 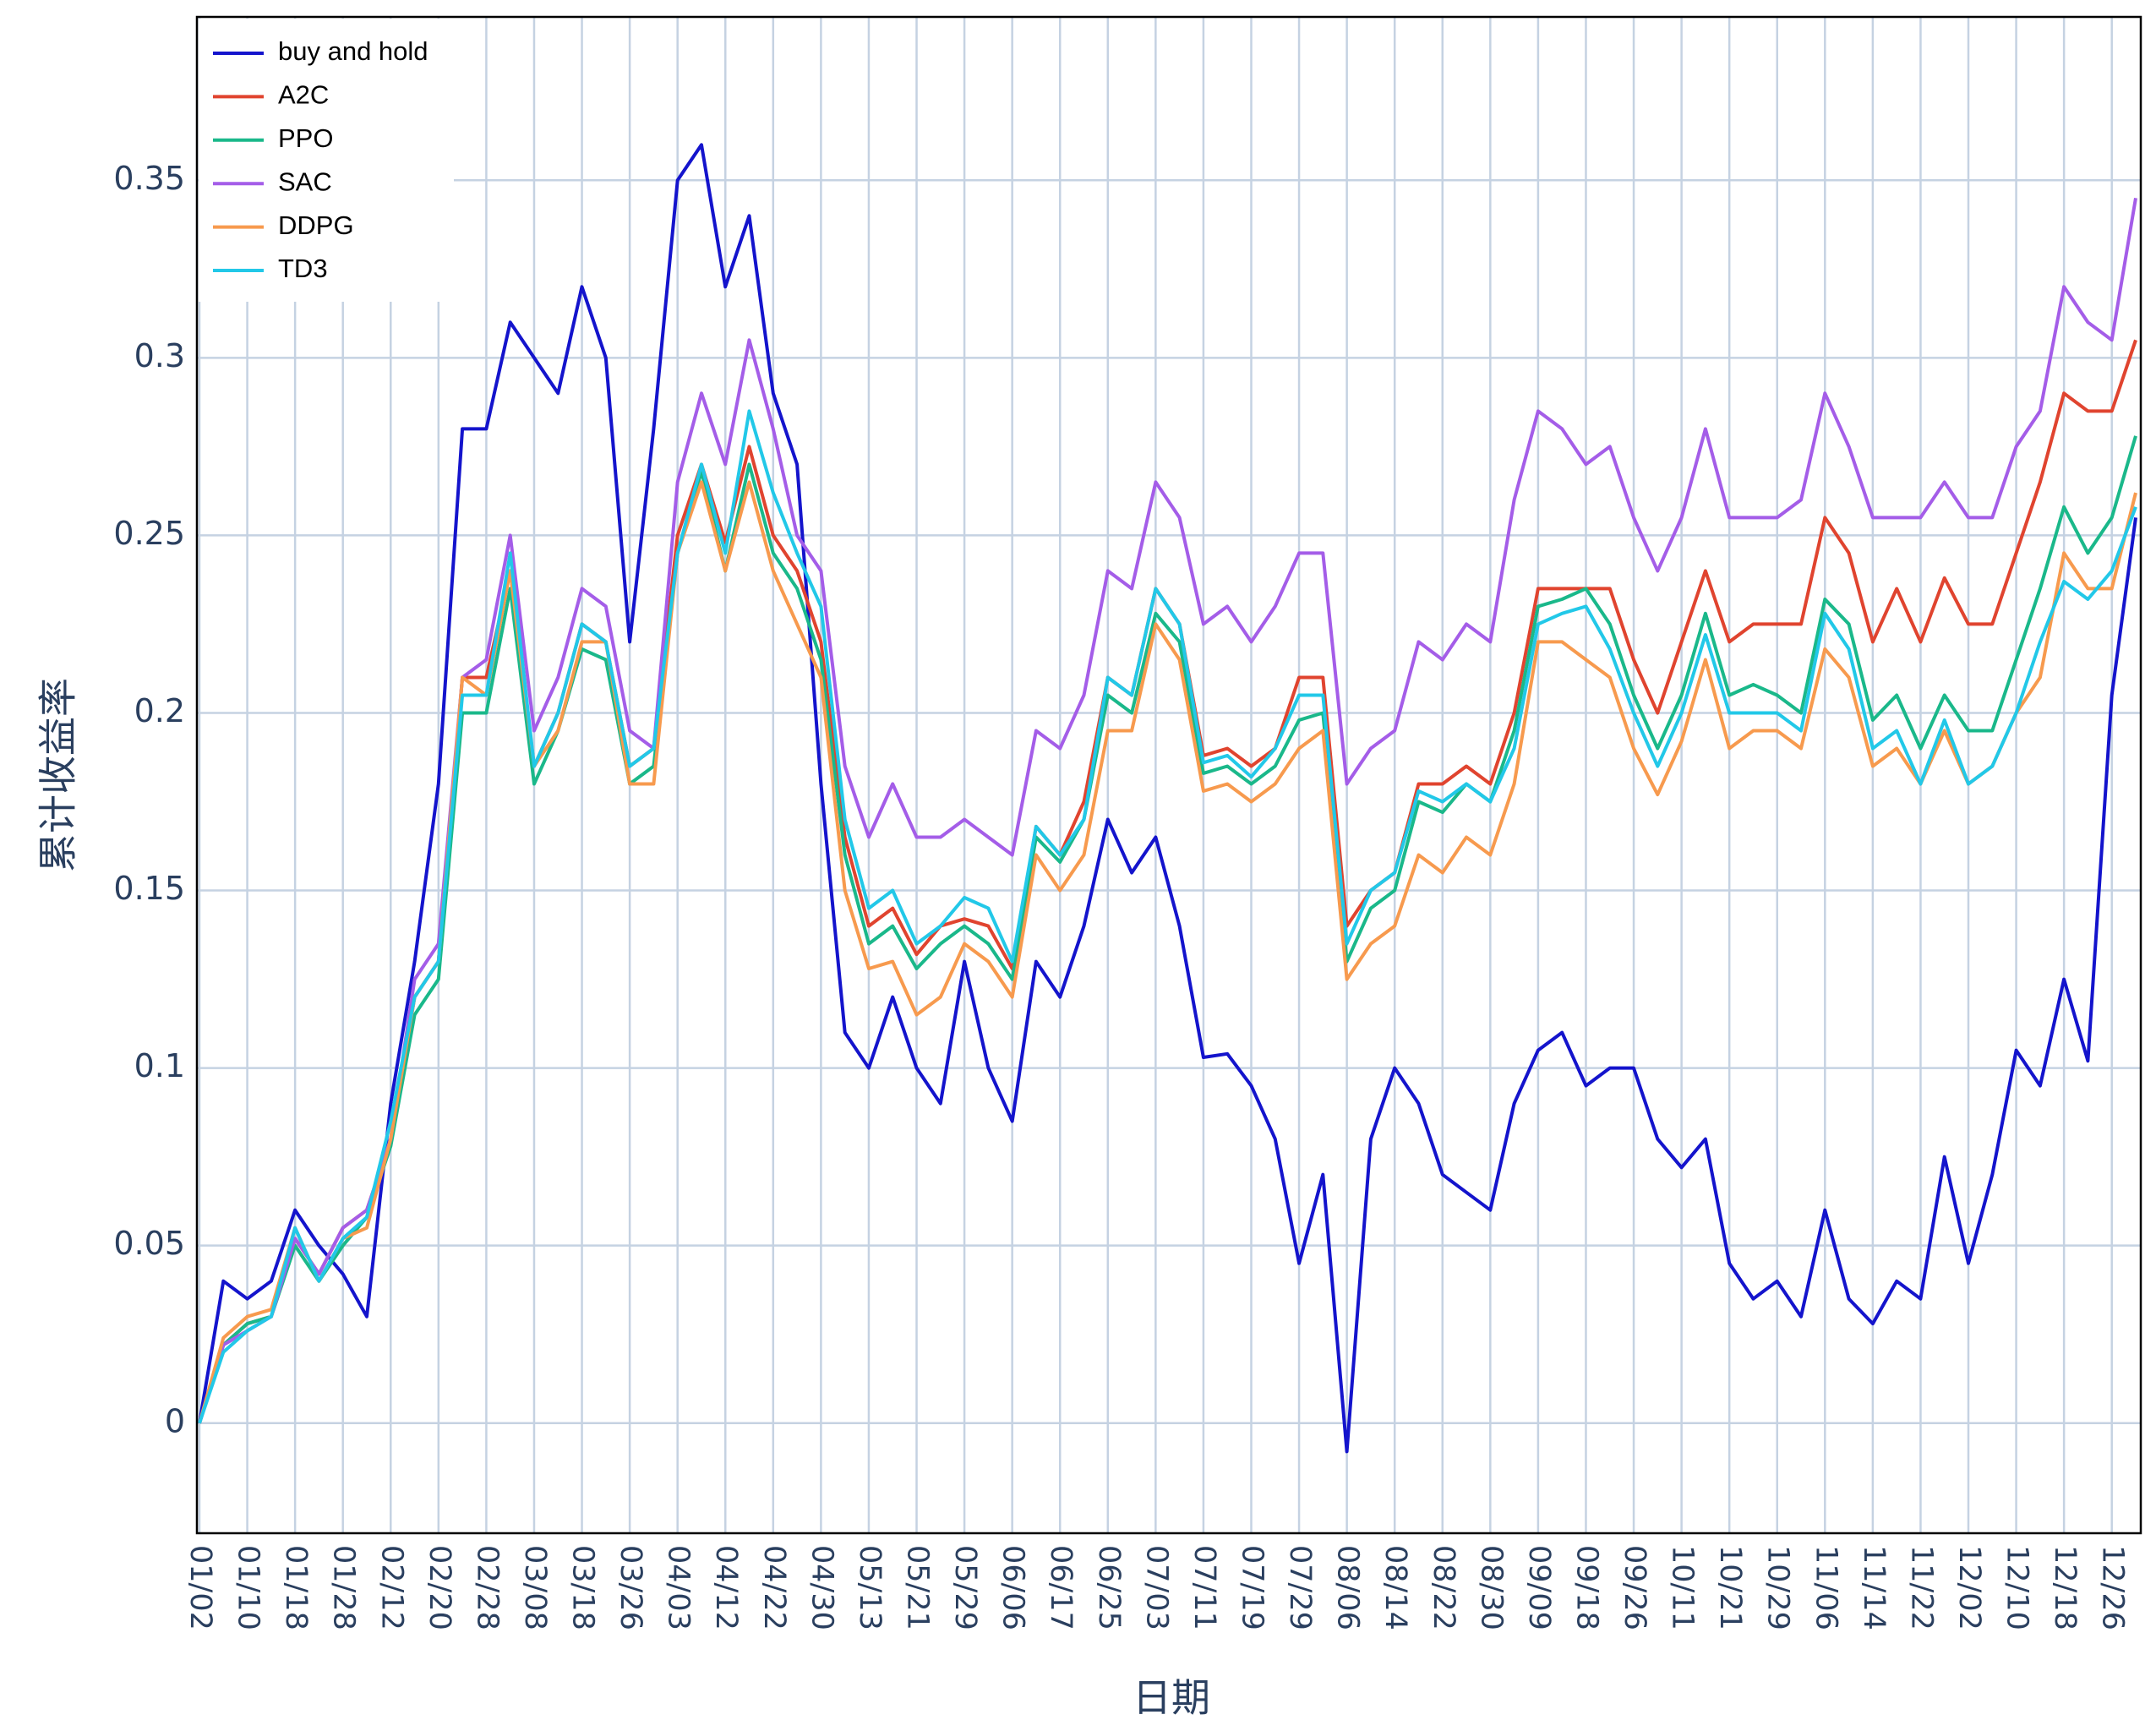 I want to click on x-tick-label: 12/10, so click(x=2017, y=1587).